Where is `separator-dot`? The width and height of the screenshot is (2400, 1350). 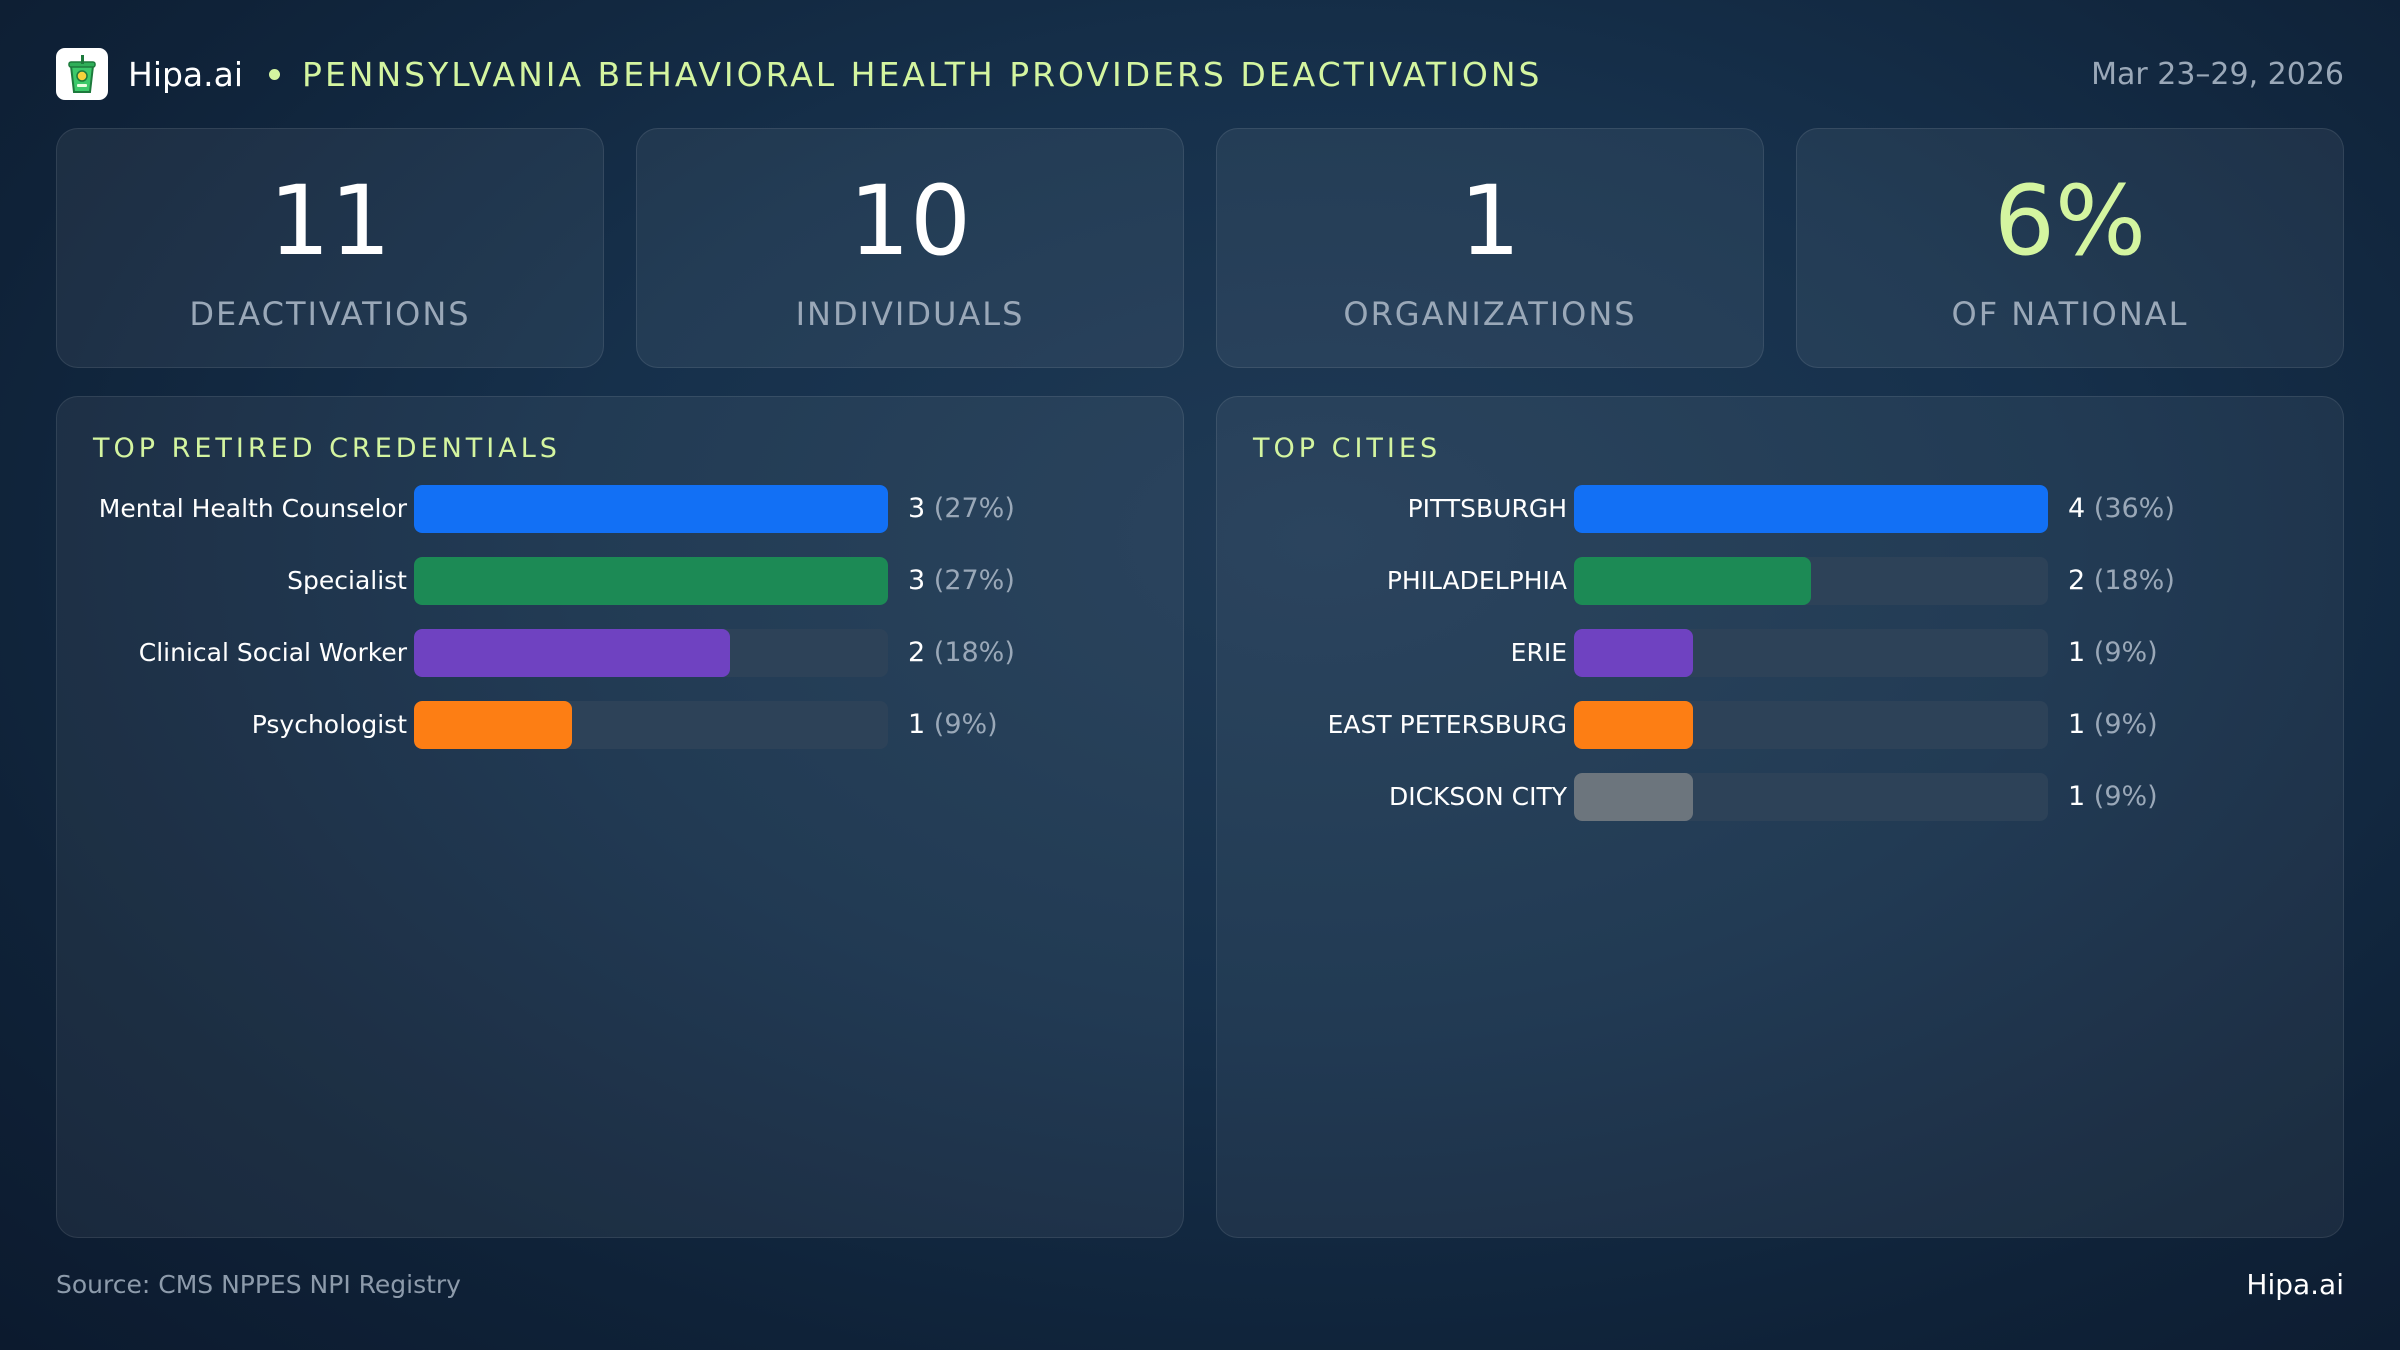
separator-dot is located at coordinates (275, 74).